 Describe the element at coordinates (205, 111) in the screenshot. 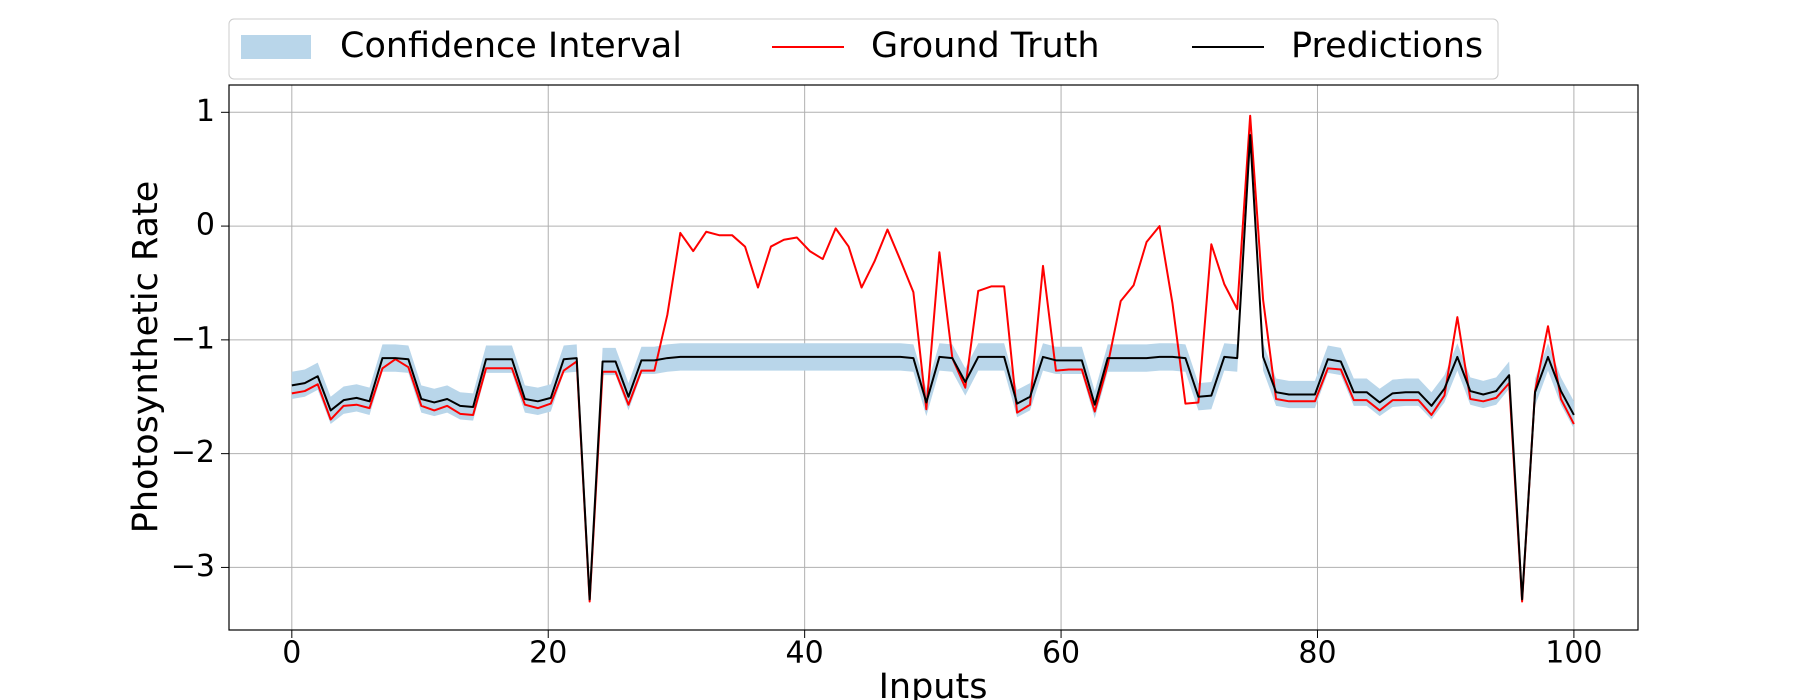

I see `y-tick-label: 1` at that location.